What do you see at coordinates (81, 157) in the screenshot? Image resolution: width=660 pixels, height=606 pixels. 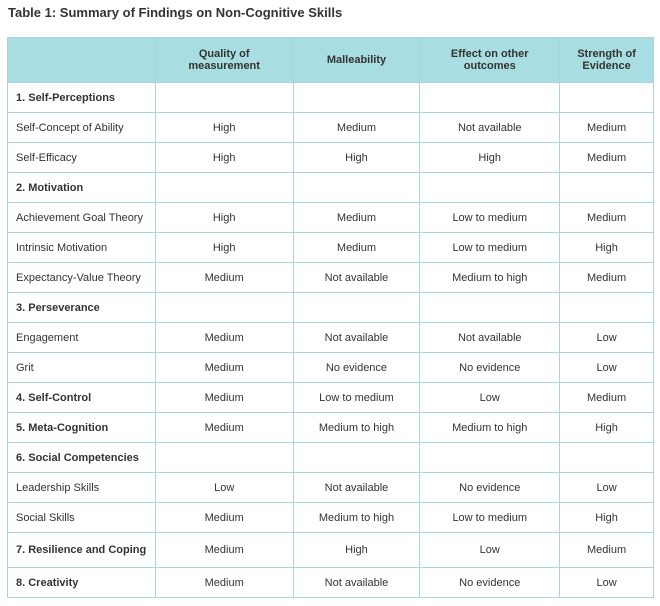 I see `row-label: Self-Efficacy` at bounding box center [81, 157].